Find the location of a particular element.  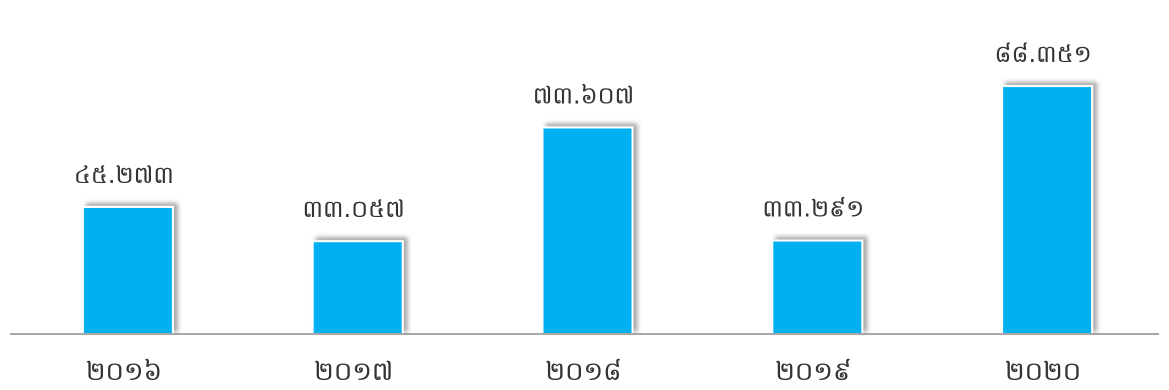

x-tick-label-1: ២០១៧ is located at coordinates (353, 372).